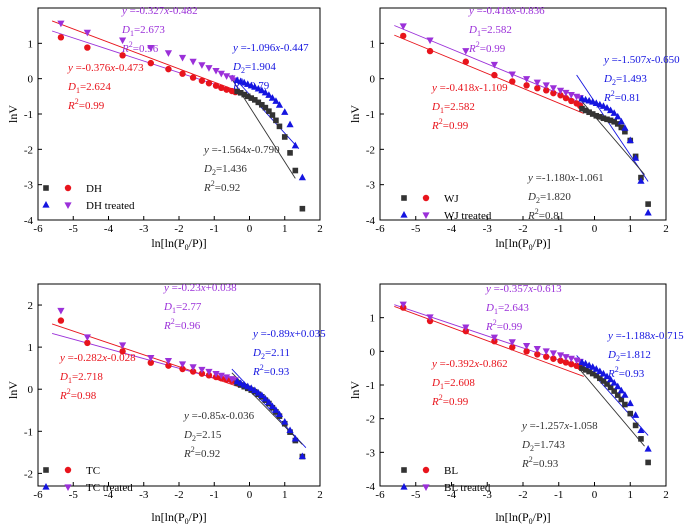 The image size is (685, 532). What do you see at coordinates (68, 487) in the screenshot?
I see `legend-marker` at bounding box center [68, 487].